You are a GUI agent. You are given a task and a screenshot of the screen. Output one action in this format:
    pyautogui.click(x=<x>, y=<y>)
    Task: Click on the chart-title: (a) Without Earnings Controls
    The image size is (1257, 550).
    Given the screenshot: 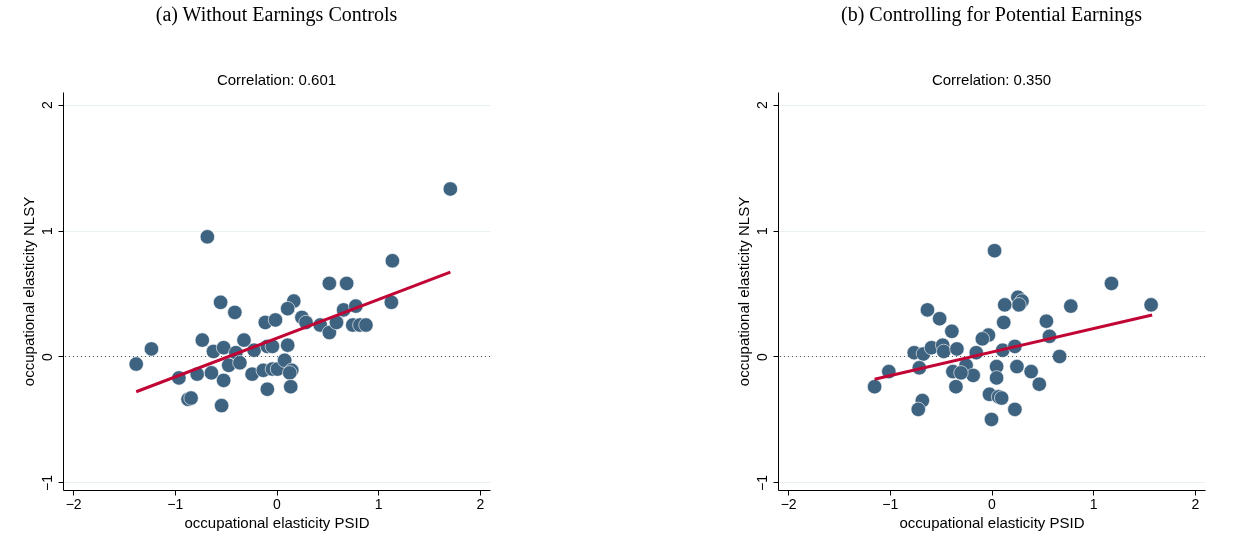 What is the action you would take?
    pyautogui.click(x=276, y=14)
    